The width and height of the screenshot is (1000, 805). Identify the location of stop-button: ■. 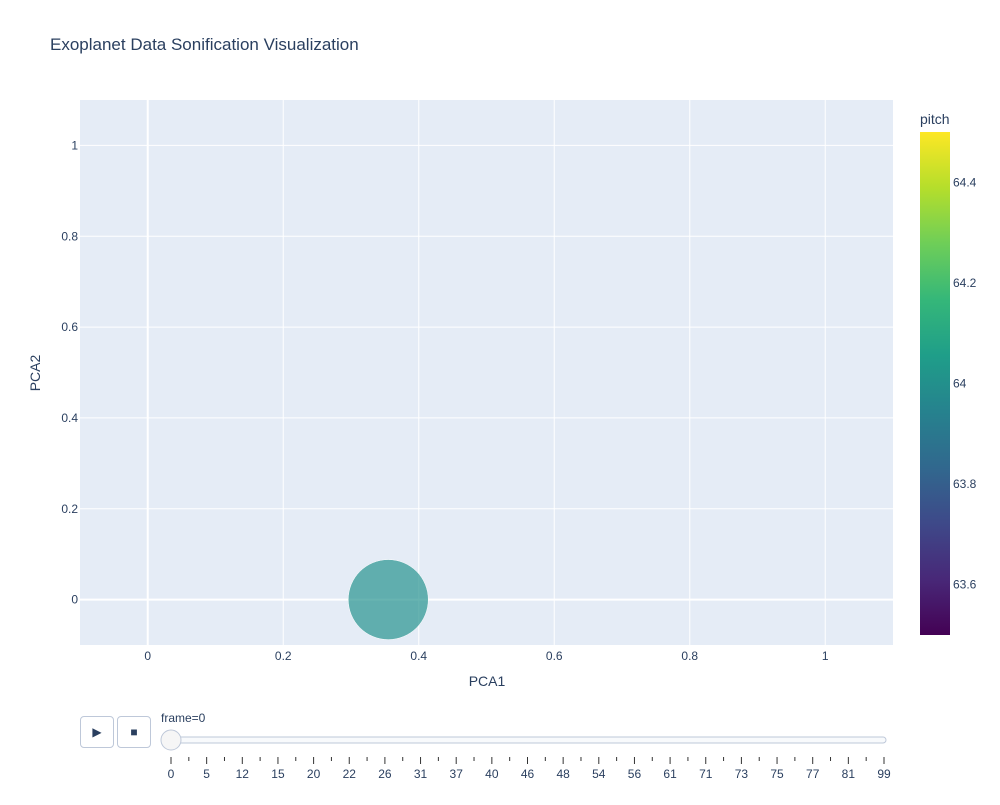
(134, 732).